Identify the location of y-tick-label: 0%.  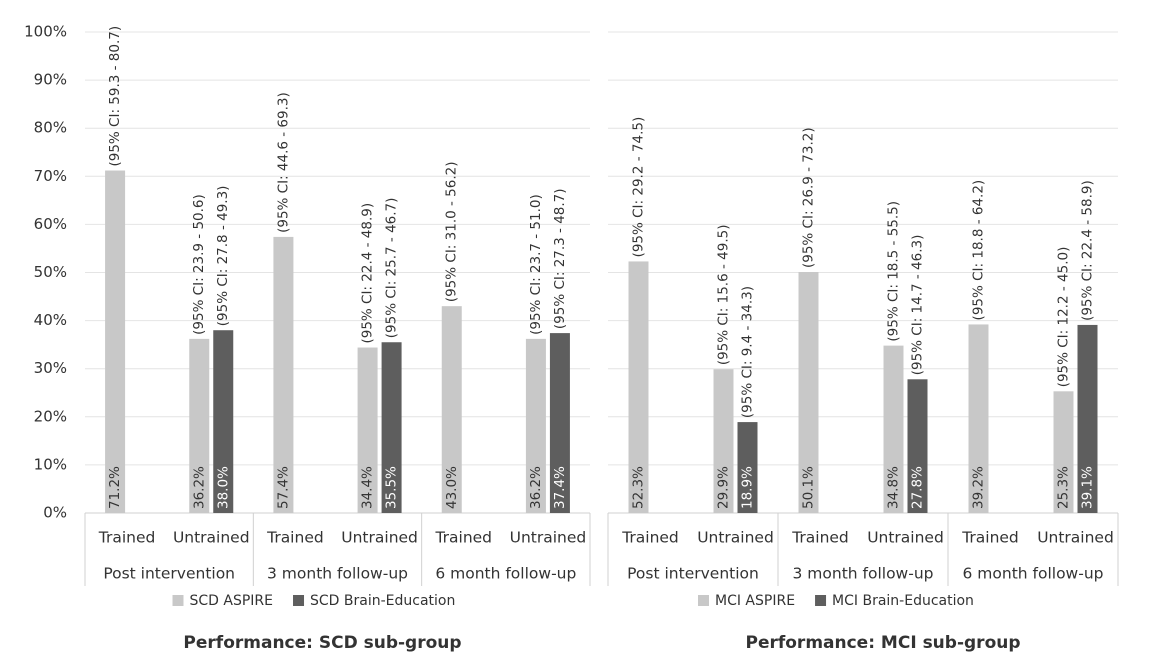
(55, 513).